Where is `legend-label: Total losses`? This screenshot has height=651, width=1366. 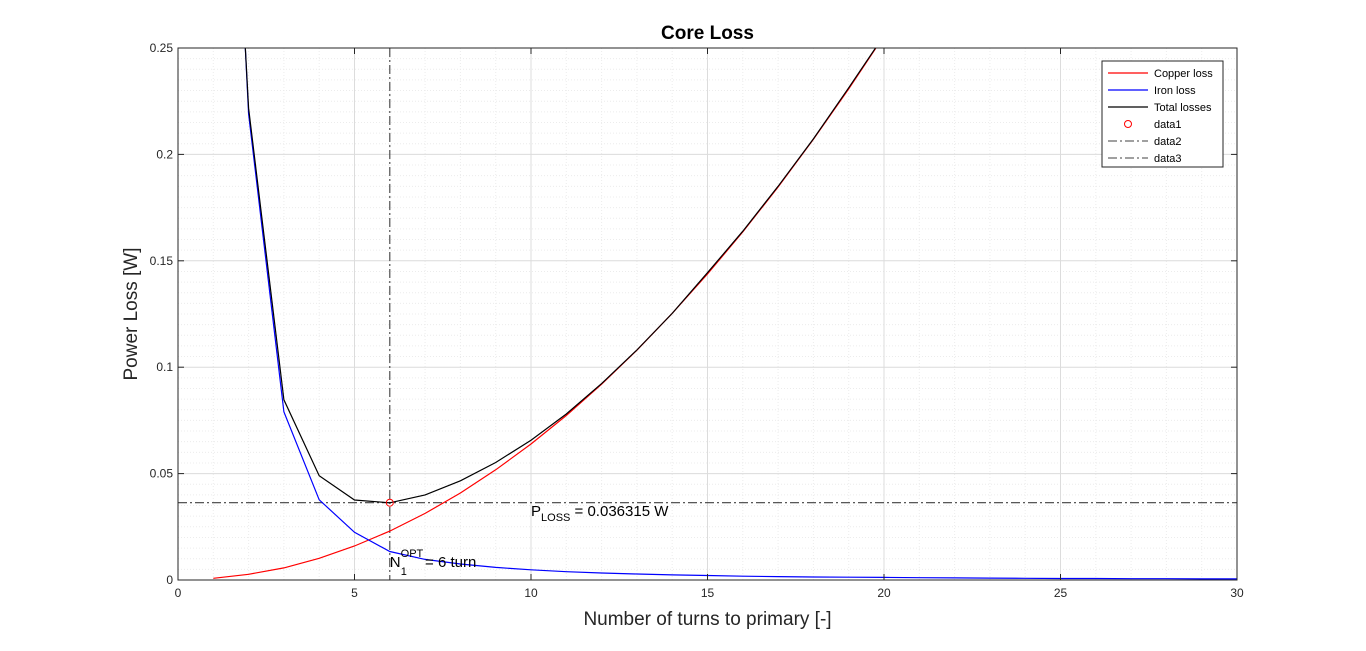 legend-label: Total losses is located at coordinates (1183, 108).